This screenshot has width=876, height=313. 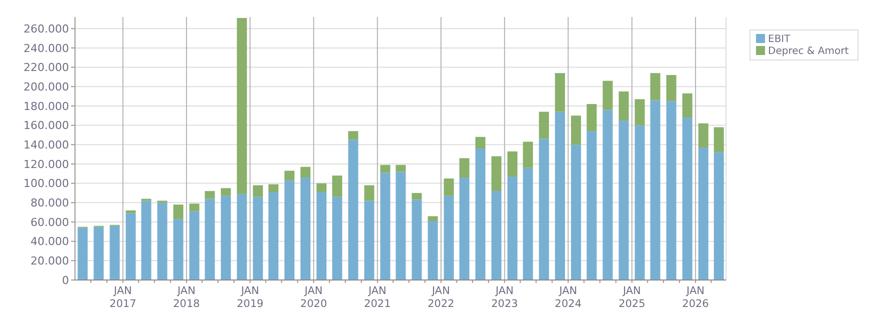 I want to click on x-tick-label: JAN 2025, so click(x=632, y=297).